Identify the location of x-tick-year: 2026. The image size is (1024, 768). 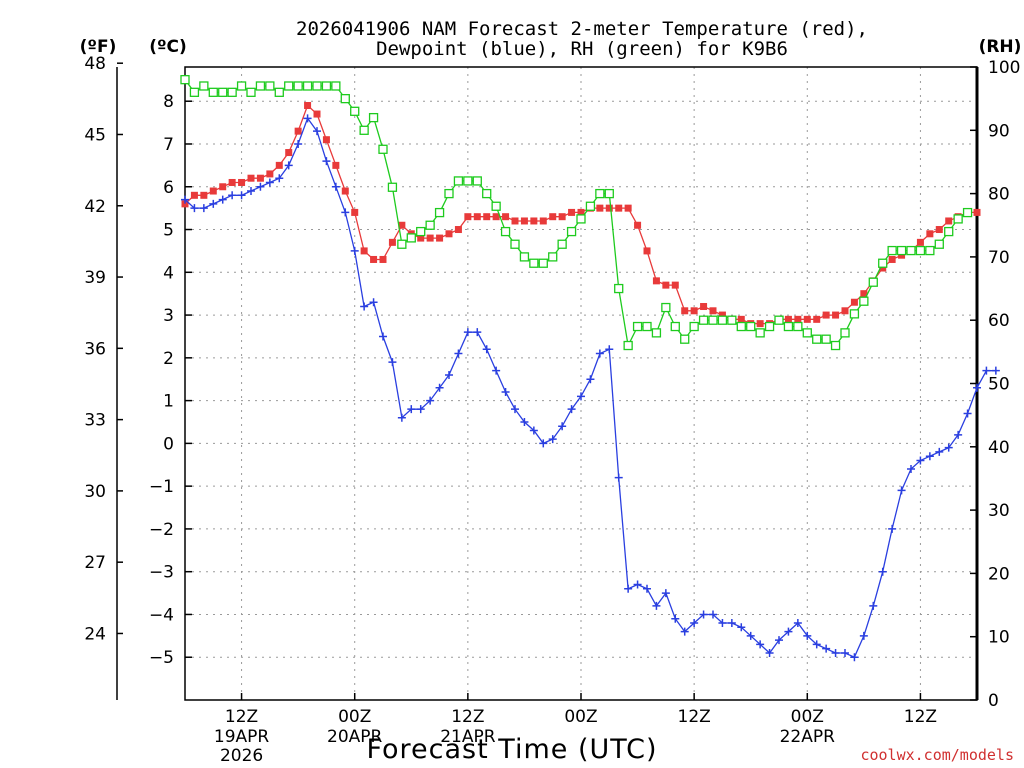
(241, 756).